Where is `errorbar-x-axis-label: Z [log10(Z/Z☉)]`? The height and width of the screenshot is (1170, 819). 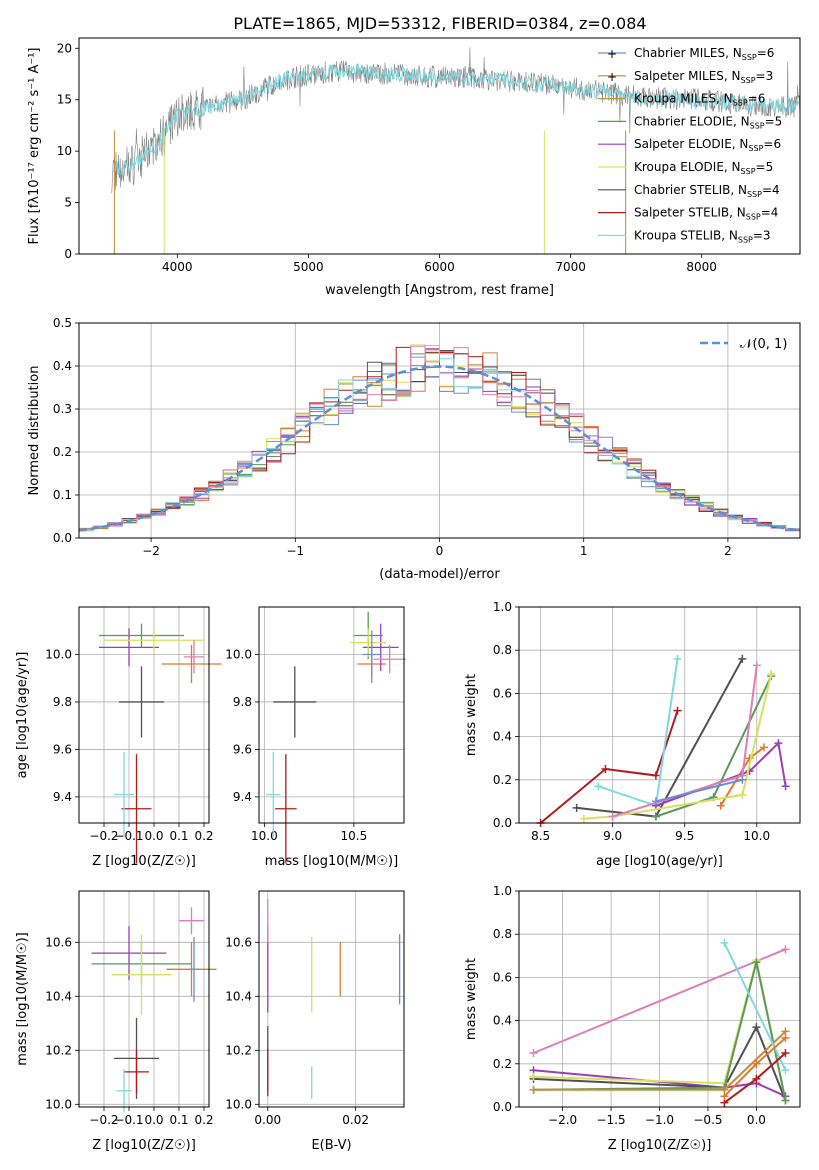
errorbar-x-axis-label: Z [log10(Z/Z☉)] is located at coordinates (144, 861).